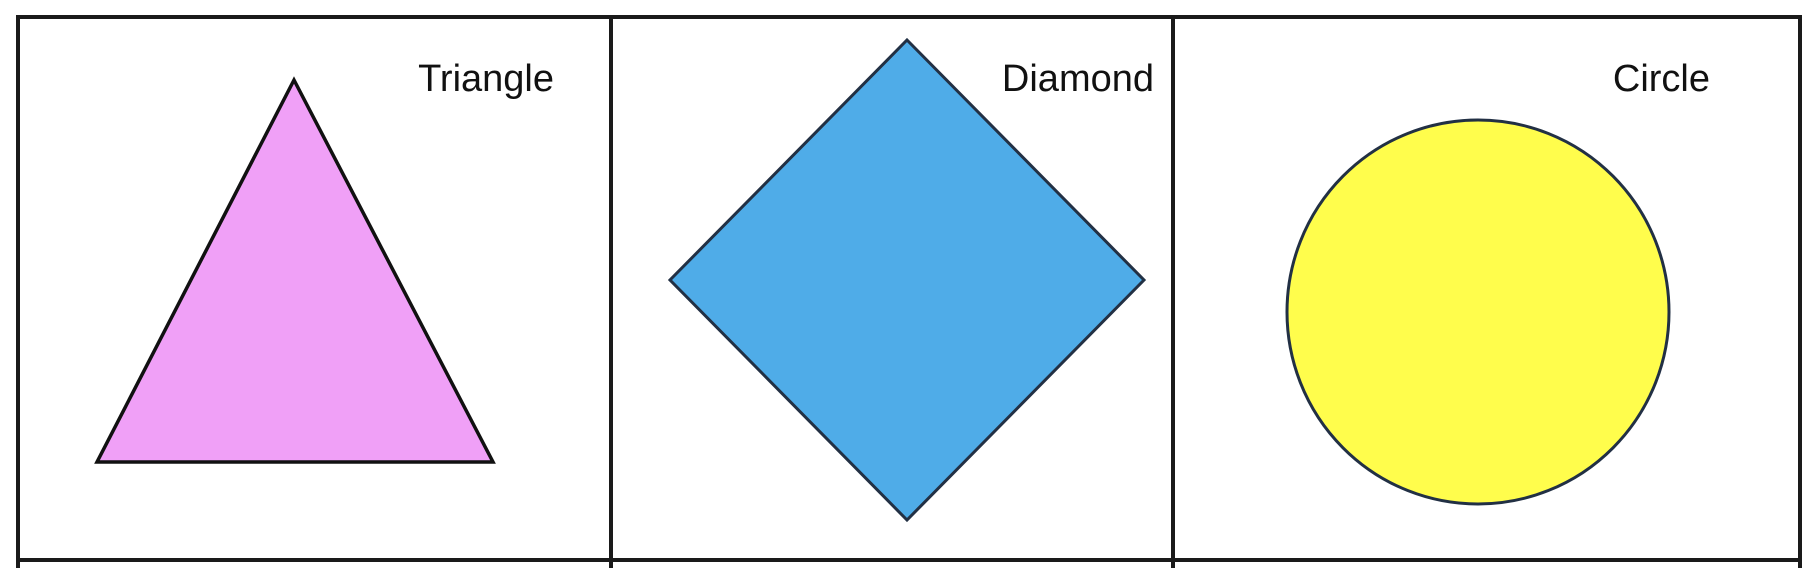 The image size is (1818, 573). What do you see at coordinates (1635, 79) in the screenshot?
I see `circle-label: Circle` at bounding box center [1635, 79].